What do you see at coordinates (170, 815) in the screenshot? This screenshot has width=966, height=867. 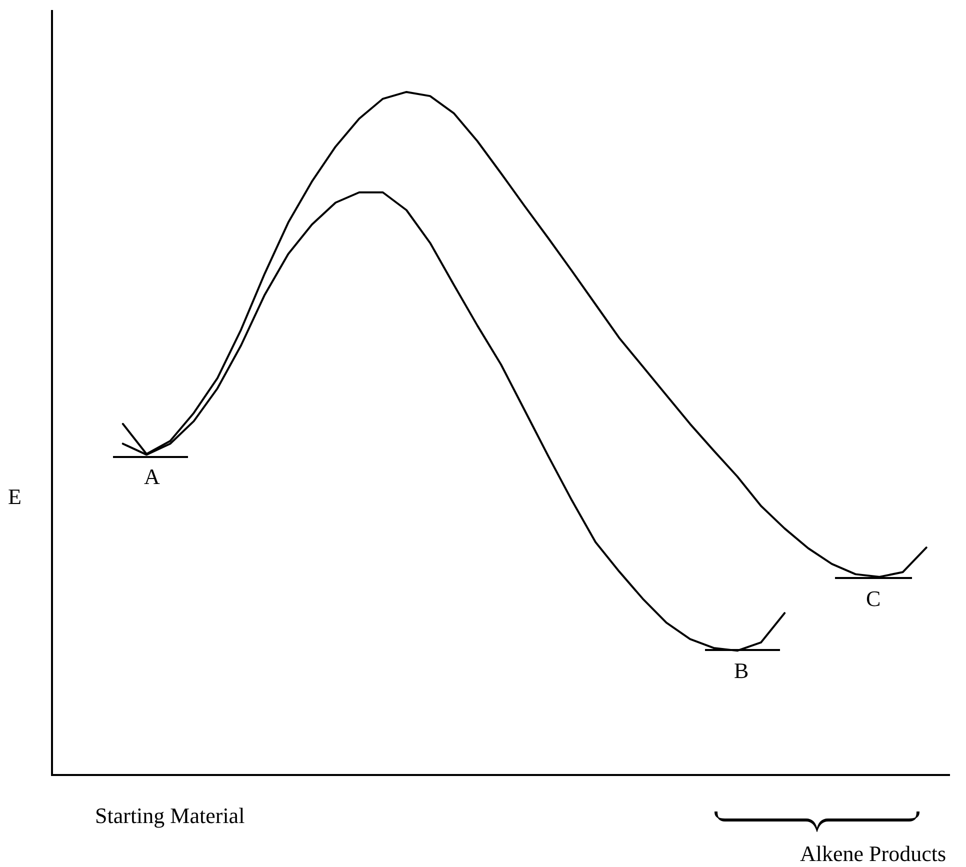 I see `text: Starting Material` at bounding box center [170, 815].